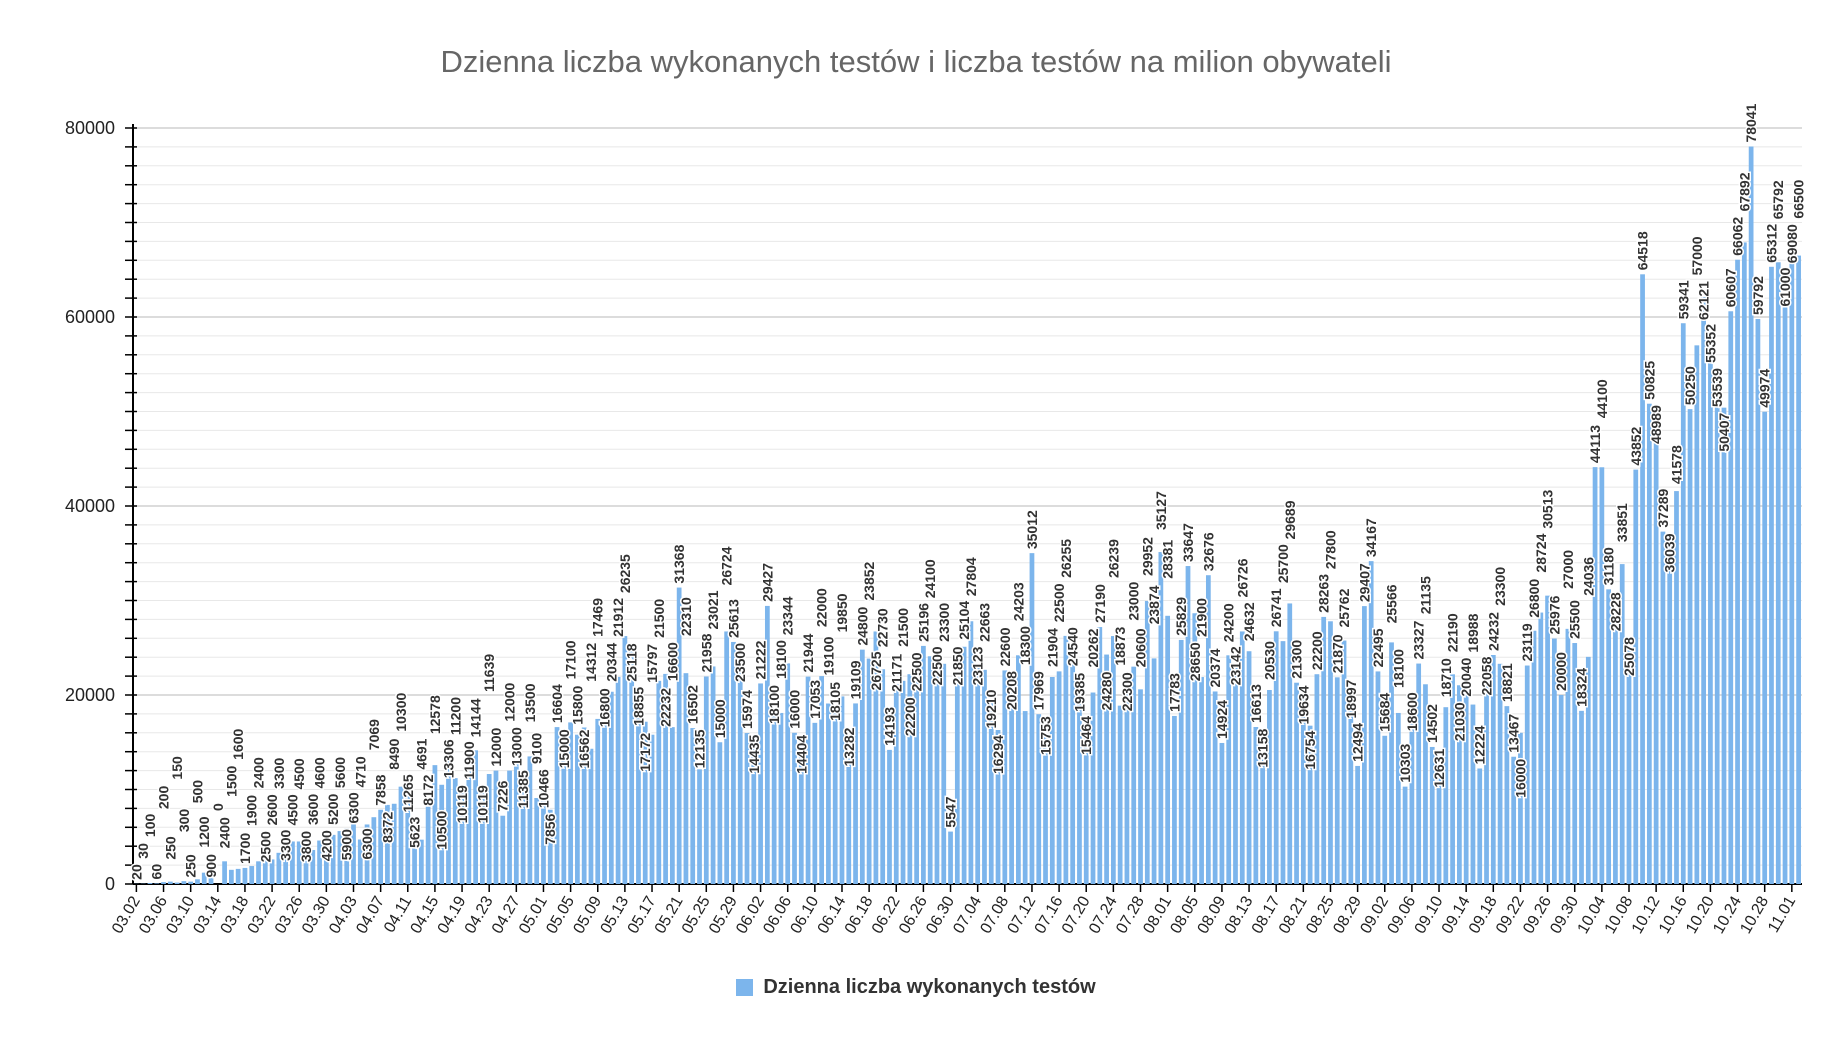 This screenshot has height=1042, width=1832. I want to click on data-label: 16294, so click(998, 754).